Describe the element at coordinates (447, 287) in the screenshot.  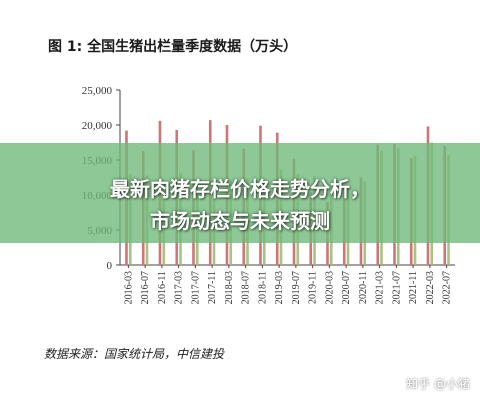
I see `x-tick-label: 2022-07` at that location.